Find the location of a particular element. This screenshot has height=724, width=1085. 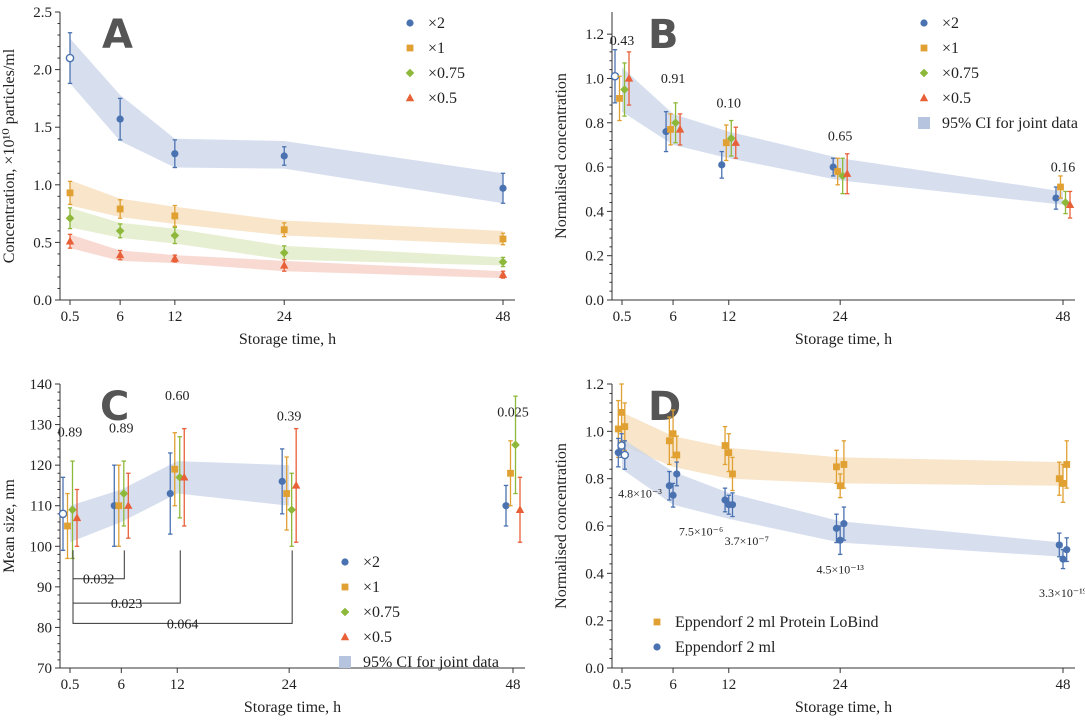

x-tick-label: 24 is located at coordinates (841, 685).